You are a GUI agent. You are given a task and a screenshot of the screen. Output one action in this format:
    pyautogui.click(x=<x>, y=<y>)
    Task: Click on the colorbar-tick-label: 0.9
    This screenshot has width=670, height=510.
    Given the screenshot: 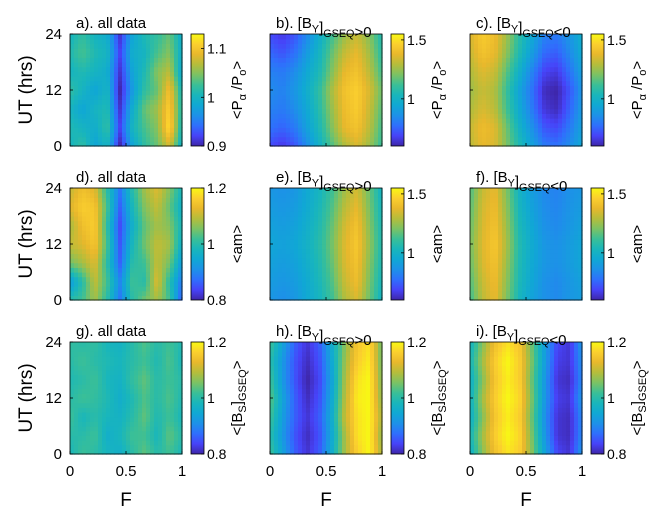 What is the action you would take?
    pyautogui.click(x=217, y=146)
    